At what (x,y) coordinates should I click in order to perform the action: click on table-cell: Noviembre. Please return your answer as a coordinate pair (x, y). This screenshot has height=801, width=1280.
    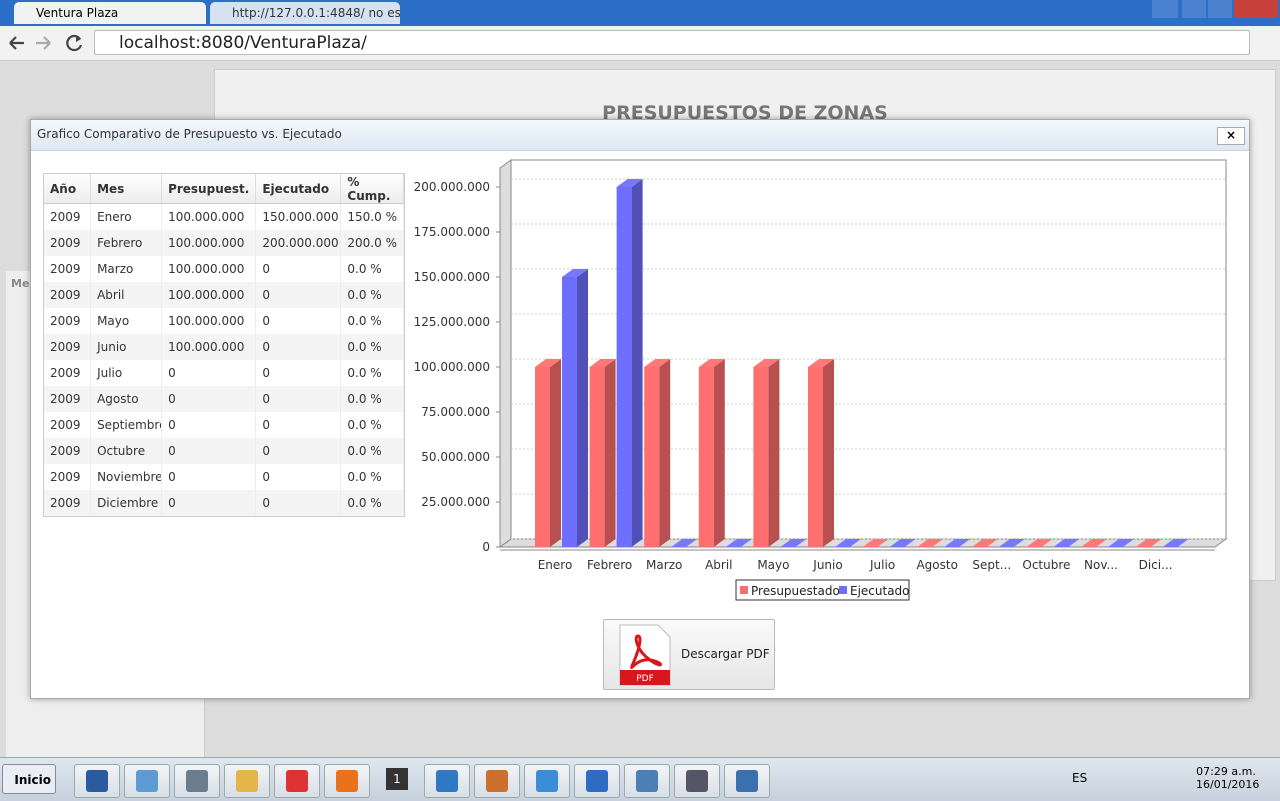
    Looking at the image, I should click on (126, 477).